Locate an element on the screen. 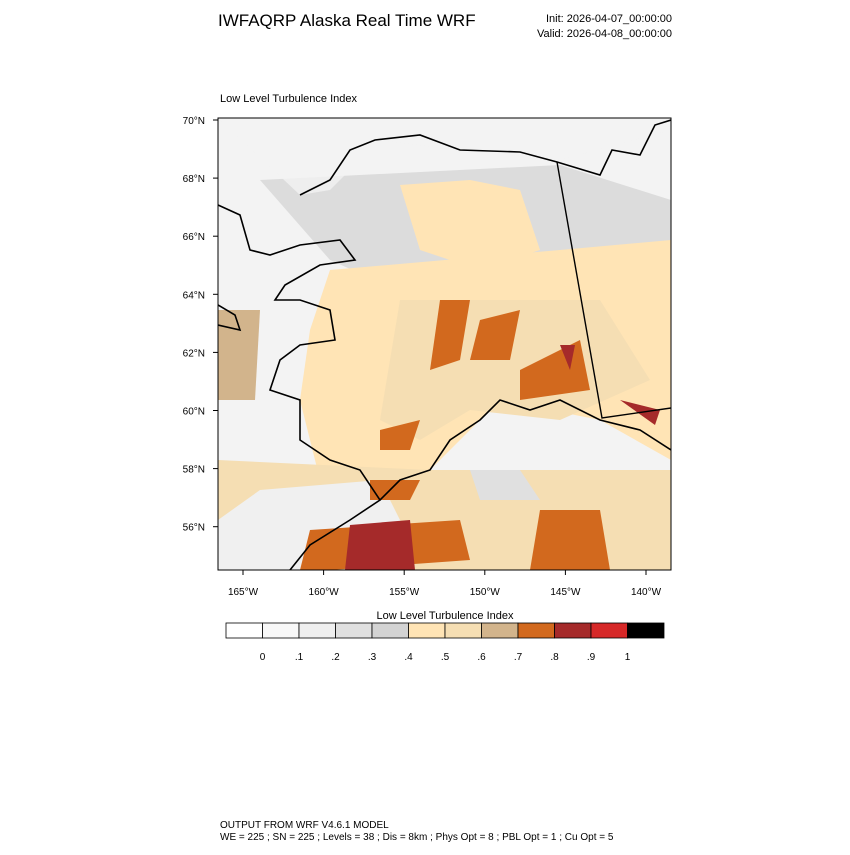 This screenshot has width=850, height=855. colorbar-label: .2 is located at coordinates (335, 657).